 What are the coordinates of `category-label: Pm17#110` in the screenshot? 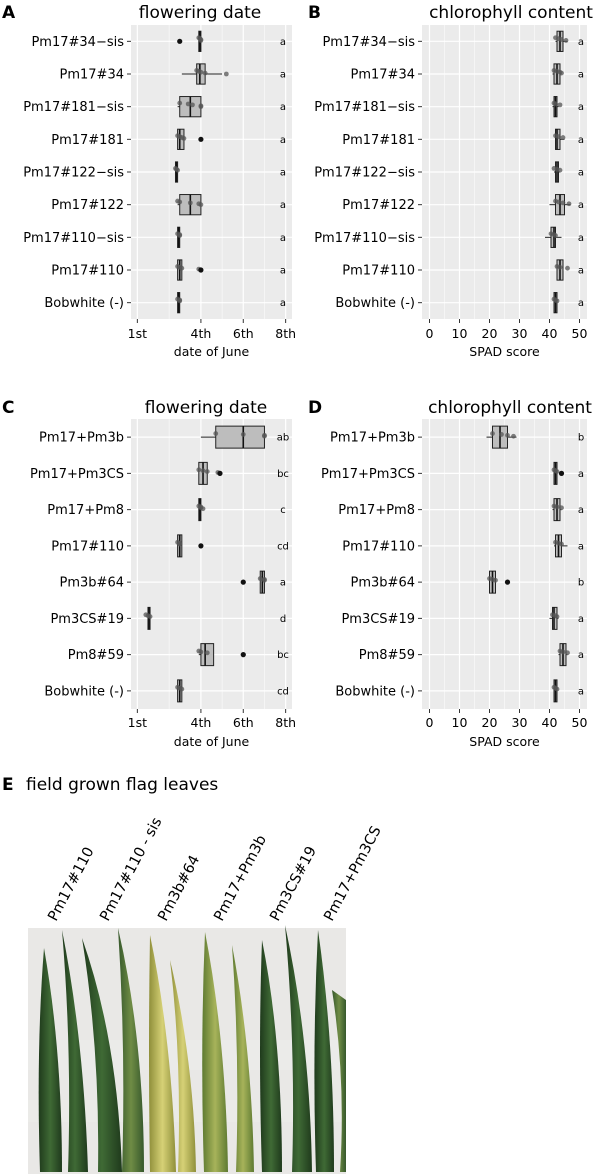 It's located at (87, 546).